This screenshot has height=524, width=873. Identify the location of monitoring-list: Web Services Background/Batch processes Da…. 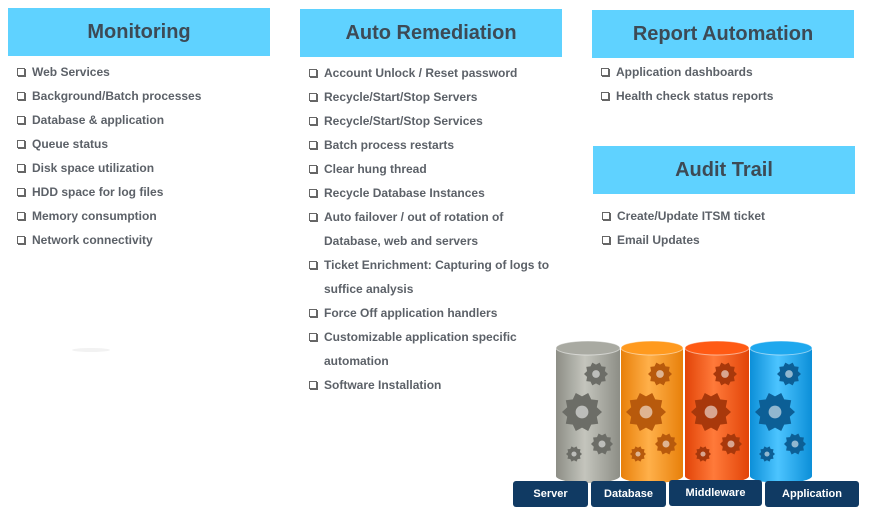
(139, 156).